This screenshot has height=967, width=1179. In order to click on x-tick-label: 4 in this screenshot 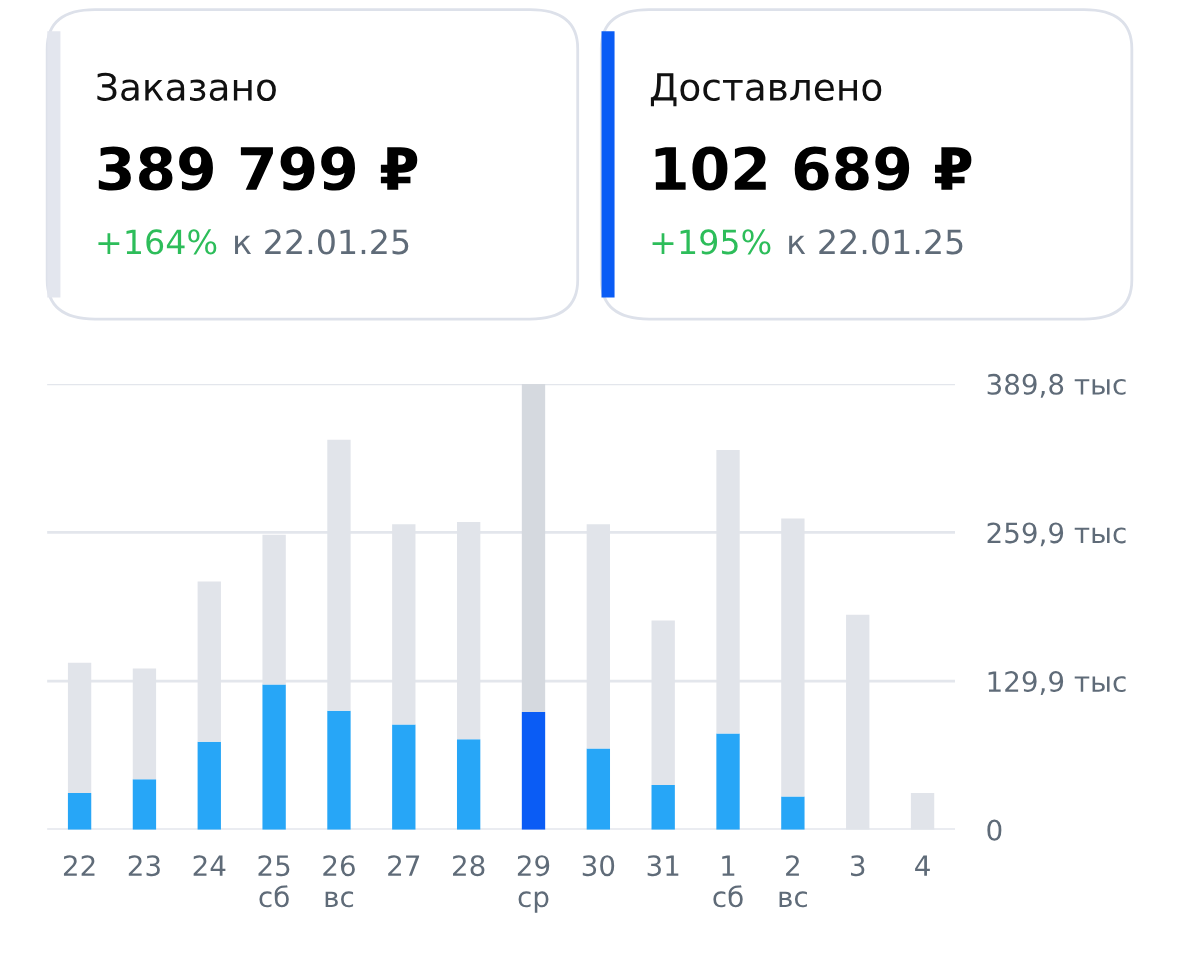, I will do `click(922, 865)`.